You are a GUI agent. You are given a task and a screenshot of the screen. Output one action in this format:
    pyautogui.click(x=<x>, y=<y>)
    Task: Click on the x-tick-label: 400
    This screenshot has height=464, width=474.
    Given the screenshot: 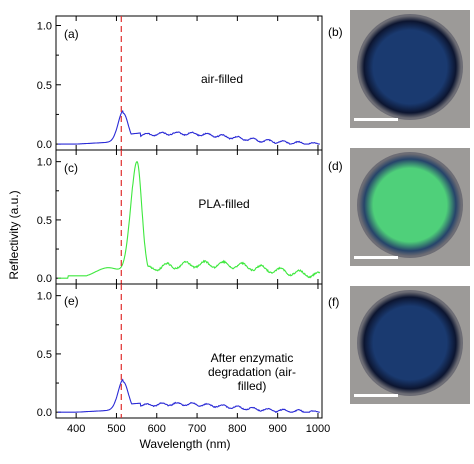 What is the action you would take?
    pyautogui.click(x=76, y=429)
    